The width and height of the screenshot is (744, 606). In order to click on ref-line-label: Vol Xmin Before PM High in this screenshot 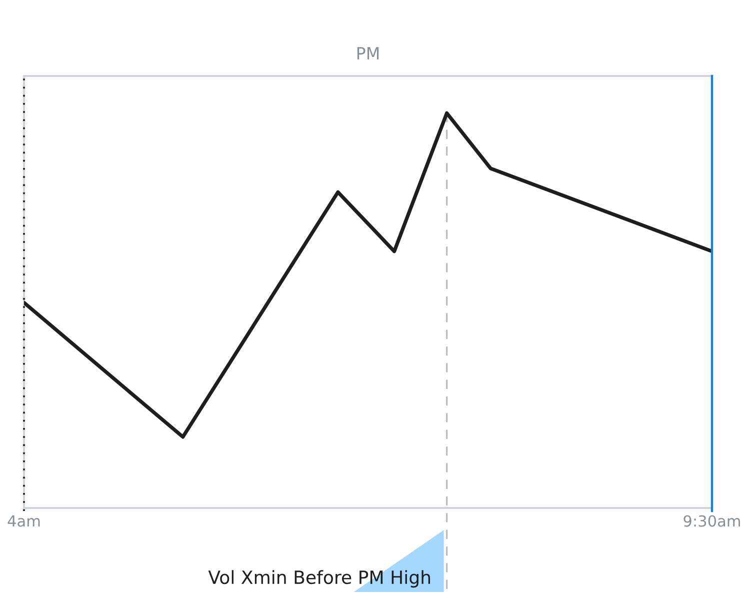, I will do `click(319, 579)`.